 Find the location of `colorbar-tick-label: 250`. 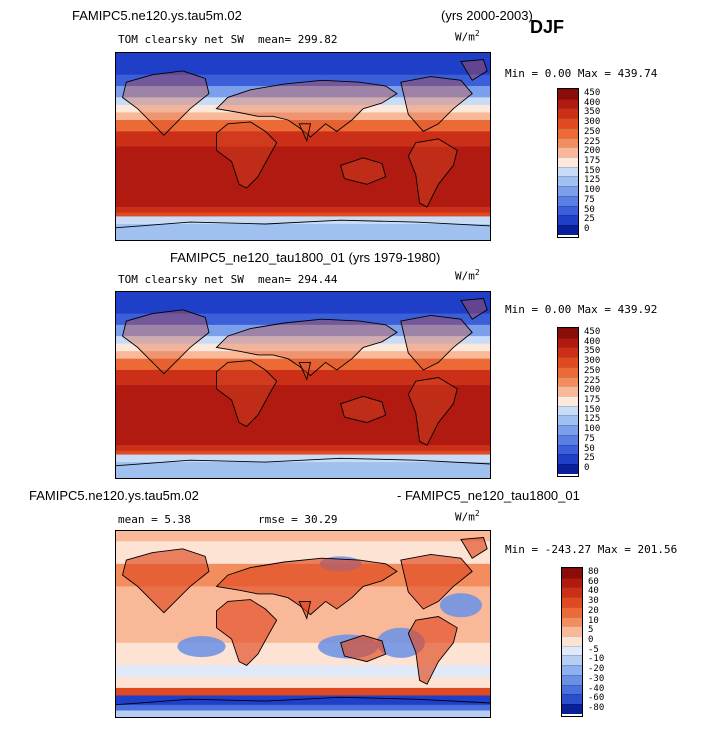

colorbar-tick-label: 250 is located at coordinates (592, 131).